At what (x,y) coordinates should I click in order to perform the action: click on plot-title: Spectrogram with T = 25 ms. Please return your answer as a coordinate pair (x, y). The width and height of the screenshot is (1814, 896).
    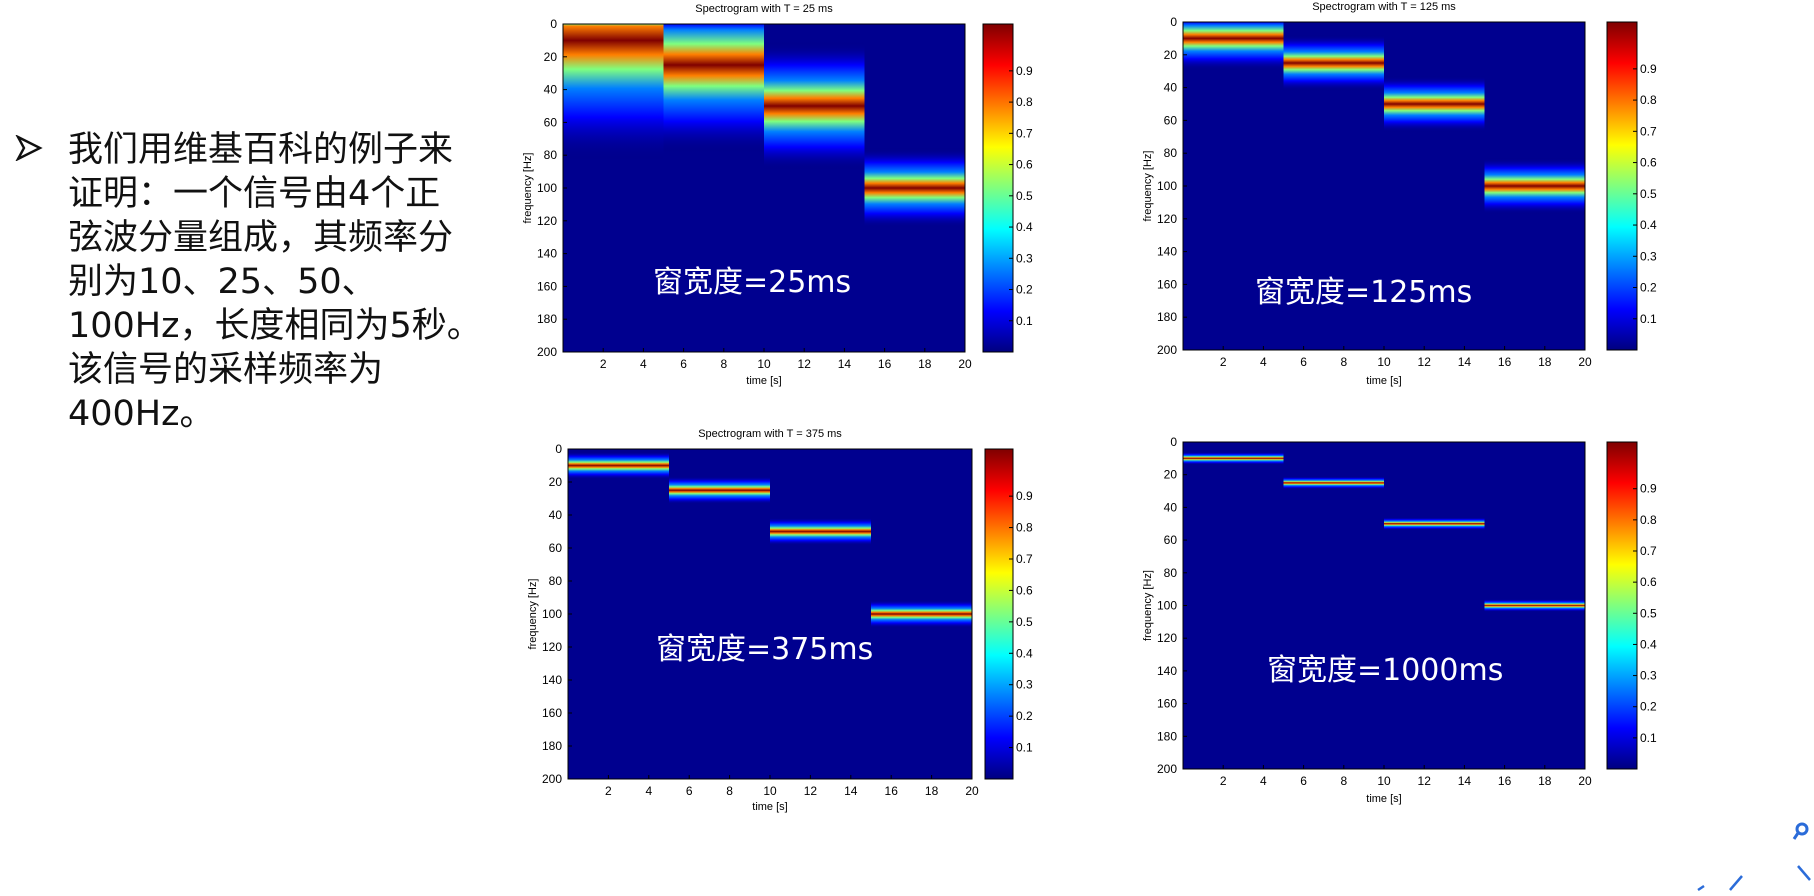
    Looking at the image, I should click on (764, 9).